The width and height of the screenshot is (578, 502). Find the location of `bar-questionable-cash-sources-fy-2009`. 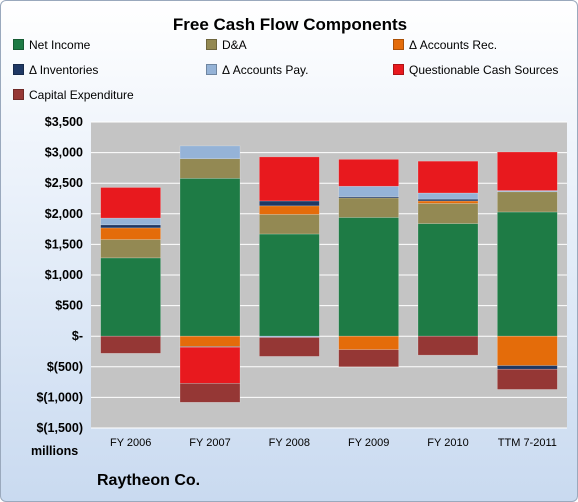

bar-questionable-cash-sources-fy-2009 is located at coordinates (368, 173).